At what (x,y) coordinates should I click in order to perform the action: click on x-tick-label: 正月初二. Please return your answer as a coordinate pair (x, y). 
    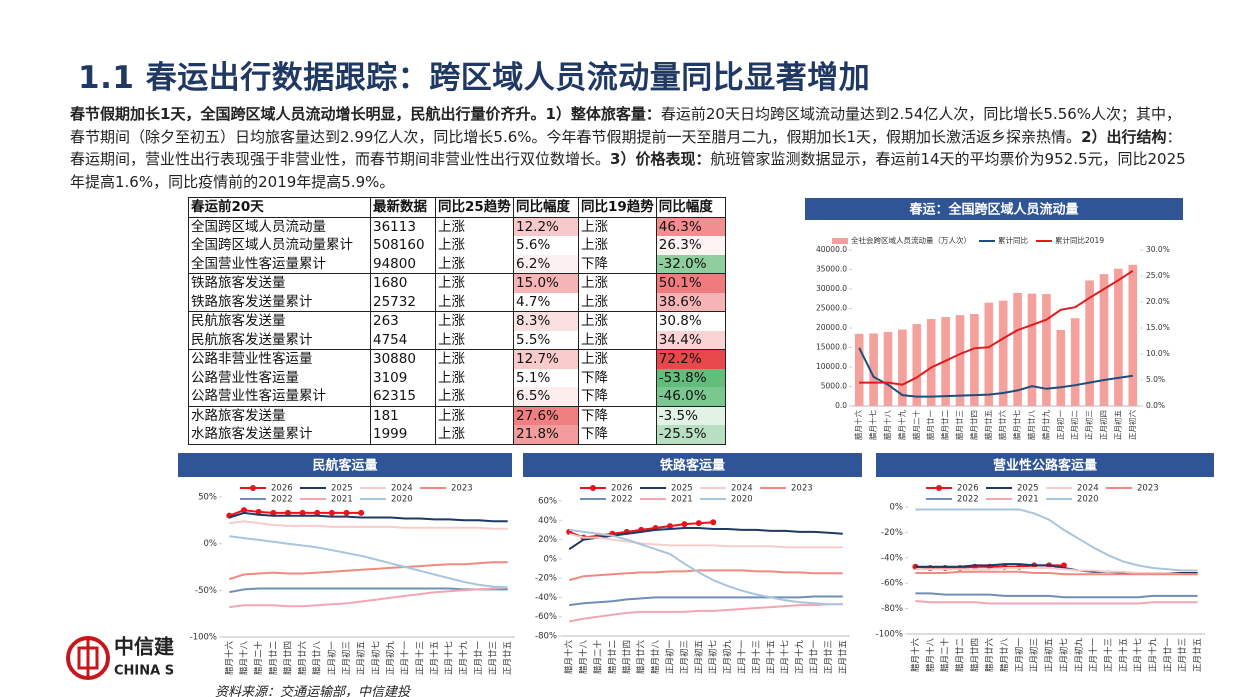
    Looking at the image, I should click on (1074, 425).